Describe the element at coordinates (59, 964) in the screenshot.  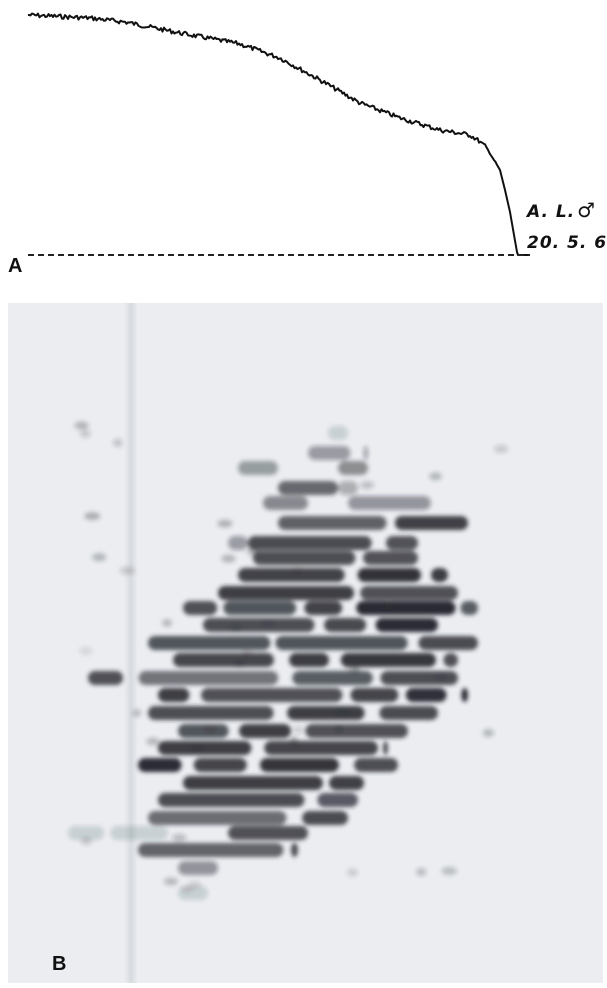
I see `panel-b-label: B` at that location.